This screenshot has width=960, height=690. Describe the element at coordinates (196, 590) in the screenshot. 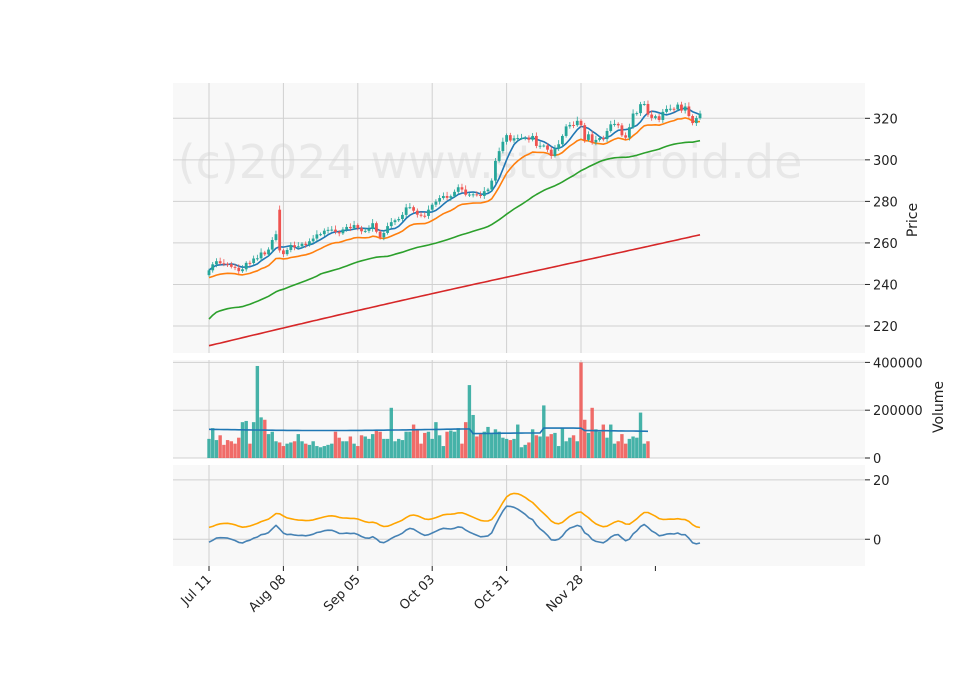

I see `x-tick-label: Jul 11` at that location.